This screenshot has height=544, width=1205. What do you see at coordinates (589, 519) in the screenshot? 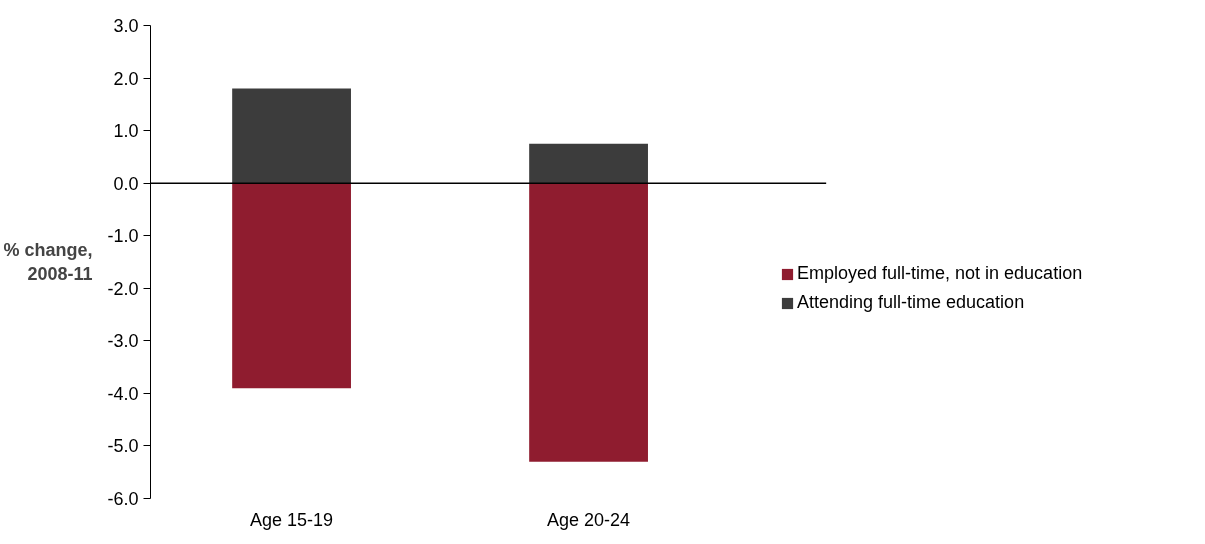
I see `x-tick-label: Age 20-24` at bounding box center [589, 519].